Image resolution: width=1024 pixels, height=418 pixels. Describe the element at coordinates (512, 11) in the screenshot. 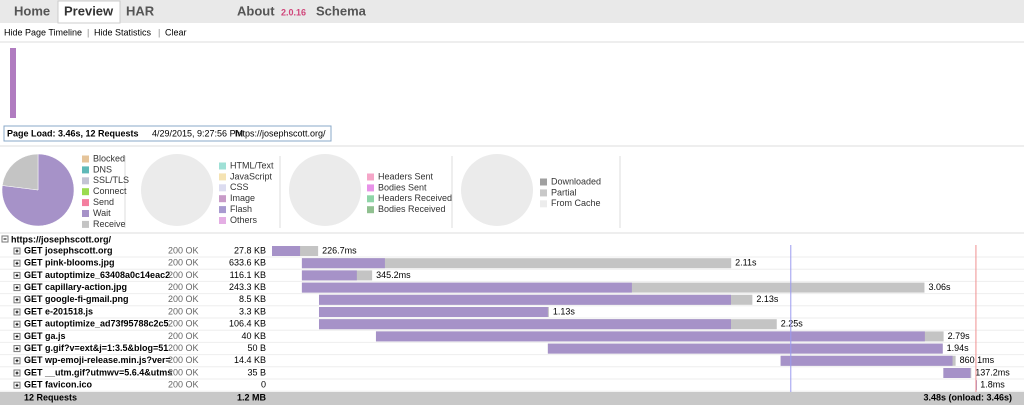

I see `tab-bar` at that location.